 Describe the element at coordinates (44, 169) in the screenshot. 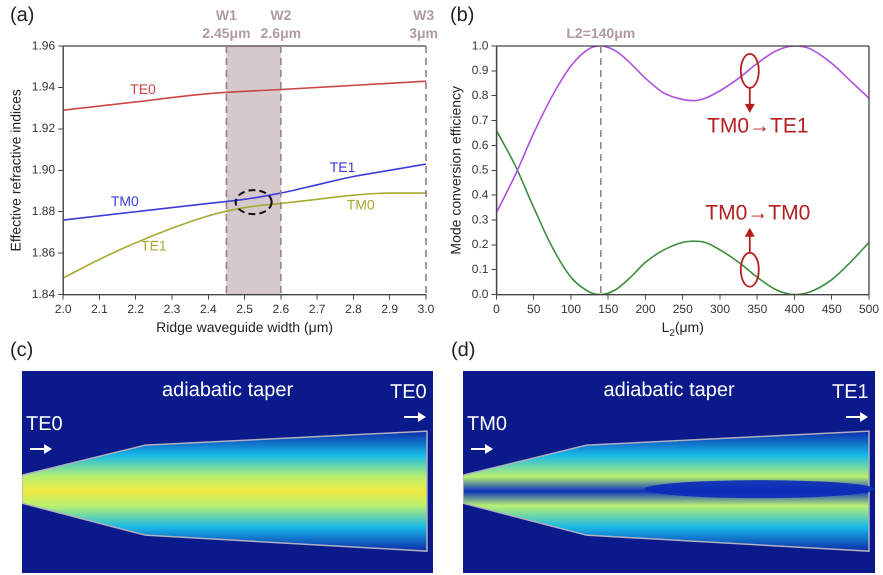

I see `y-tick-label: 1.90` at that location.